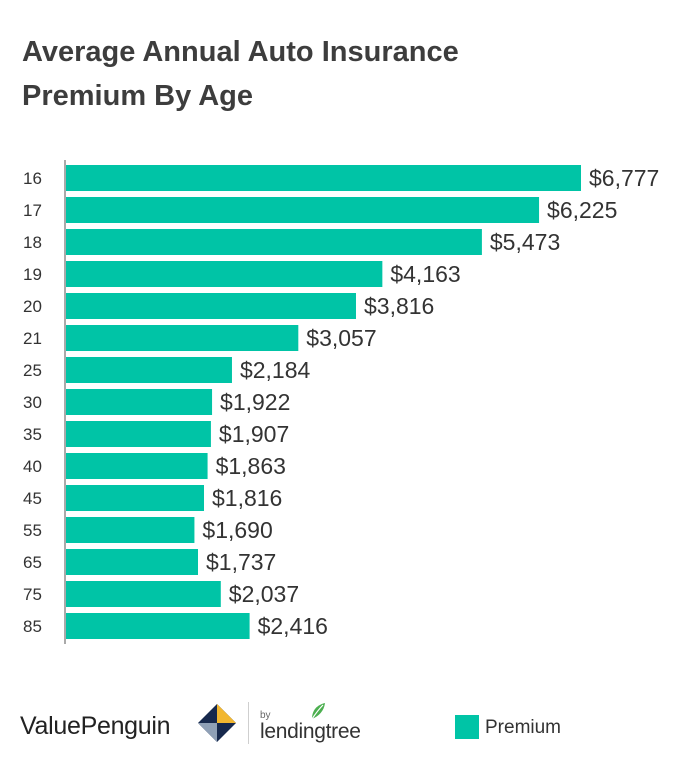 This screenshot has width=688, height=774. Describe the element at coordinates (32, 530) in the screenshot. I see `y-tick-label: 55` at that location.